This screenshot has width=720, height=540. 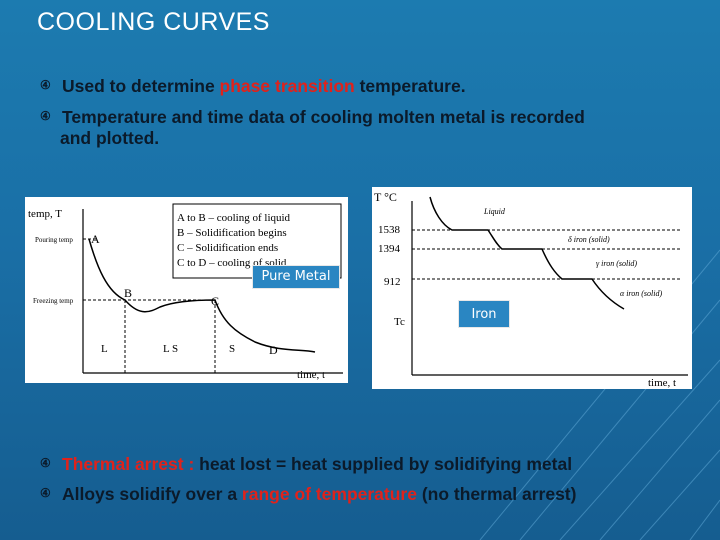 What do you see at coordinates (389, 230) in the screenshot?
I see `temp-1538: 1538` at bounding box center [389, 230].